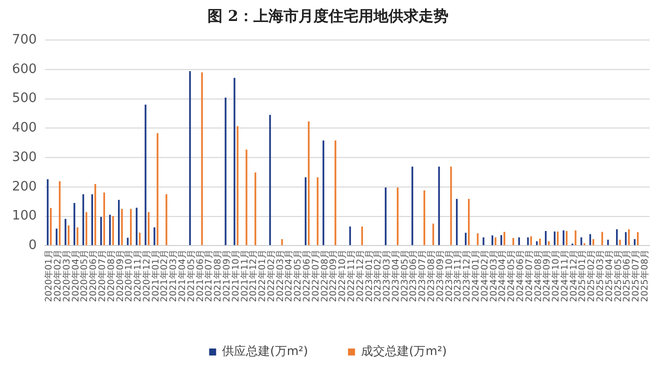  I want to click on x-tick-label: 2020年07月, so click(102, 276).